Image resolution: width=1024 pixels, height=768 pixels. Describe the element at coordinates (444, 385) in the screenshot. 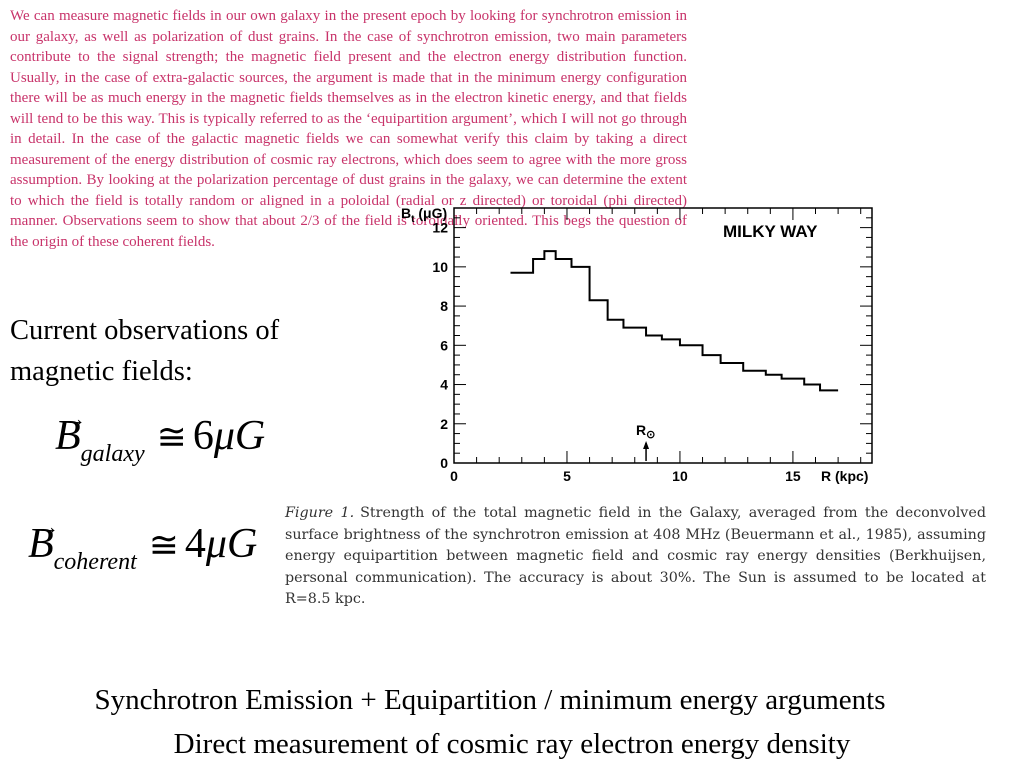

I see `y-tick-label: 4` at that location.